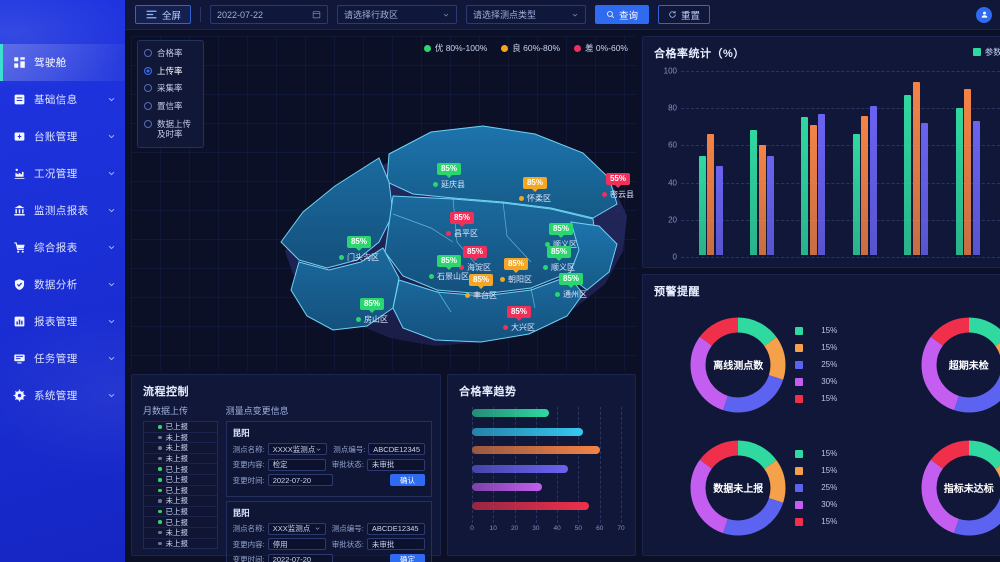 This screenshot has height=562, width=1000. I want to click on change-content-input: 检定, so click(296, 464).